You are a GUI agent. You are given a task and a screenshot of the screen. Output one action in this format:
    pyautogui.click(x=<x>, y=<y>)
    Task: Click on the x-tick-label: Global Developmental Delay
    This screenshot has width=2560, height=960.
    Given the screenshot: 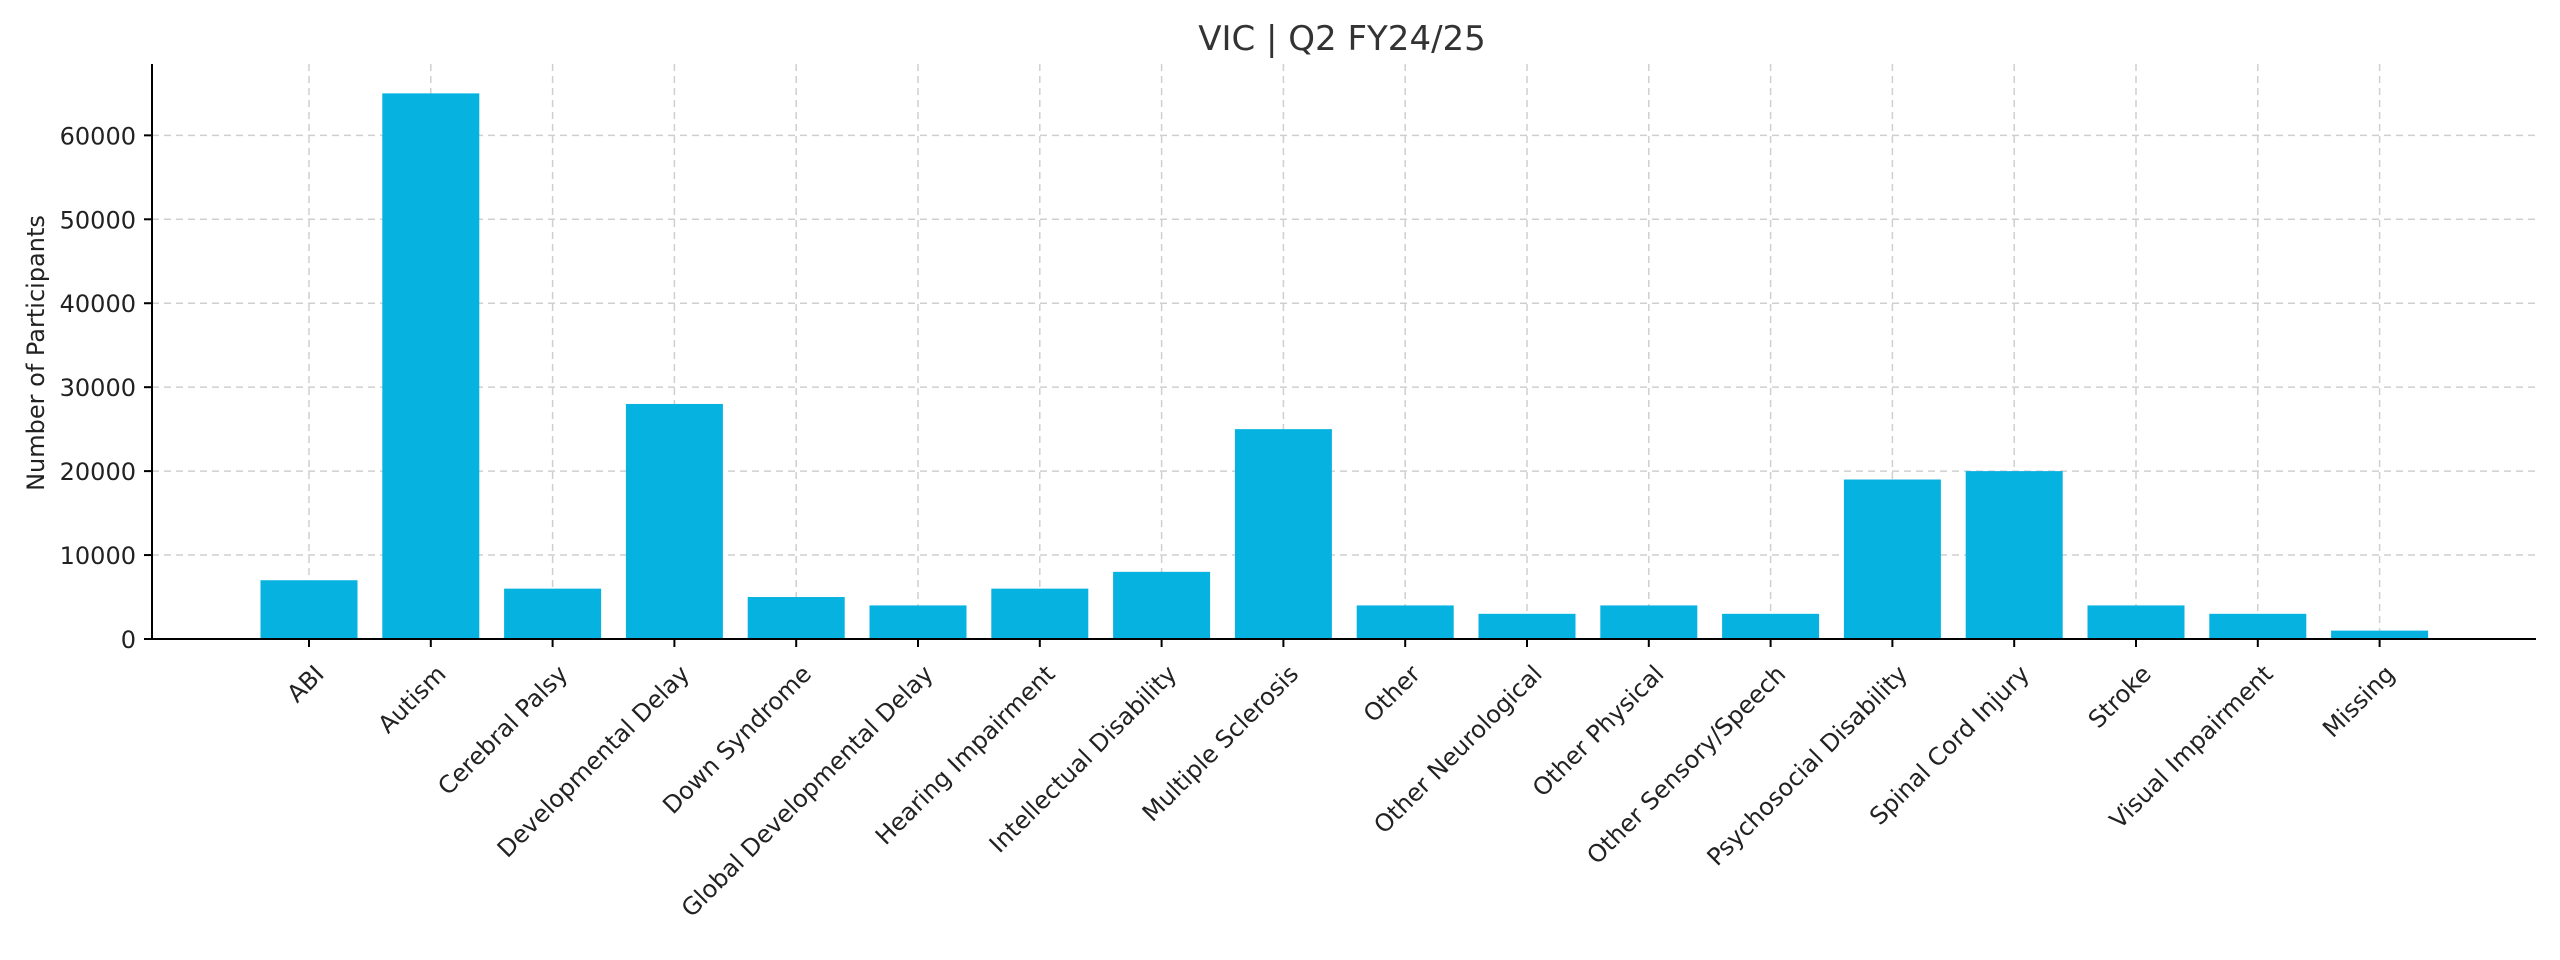 What is the action you would take?
    pyautogui.click(x=807, y=791)
    